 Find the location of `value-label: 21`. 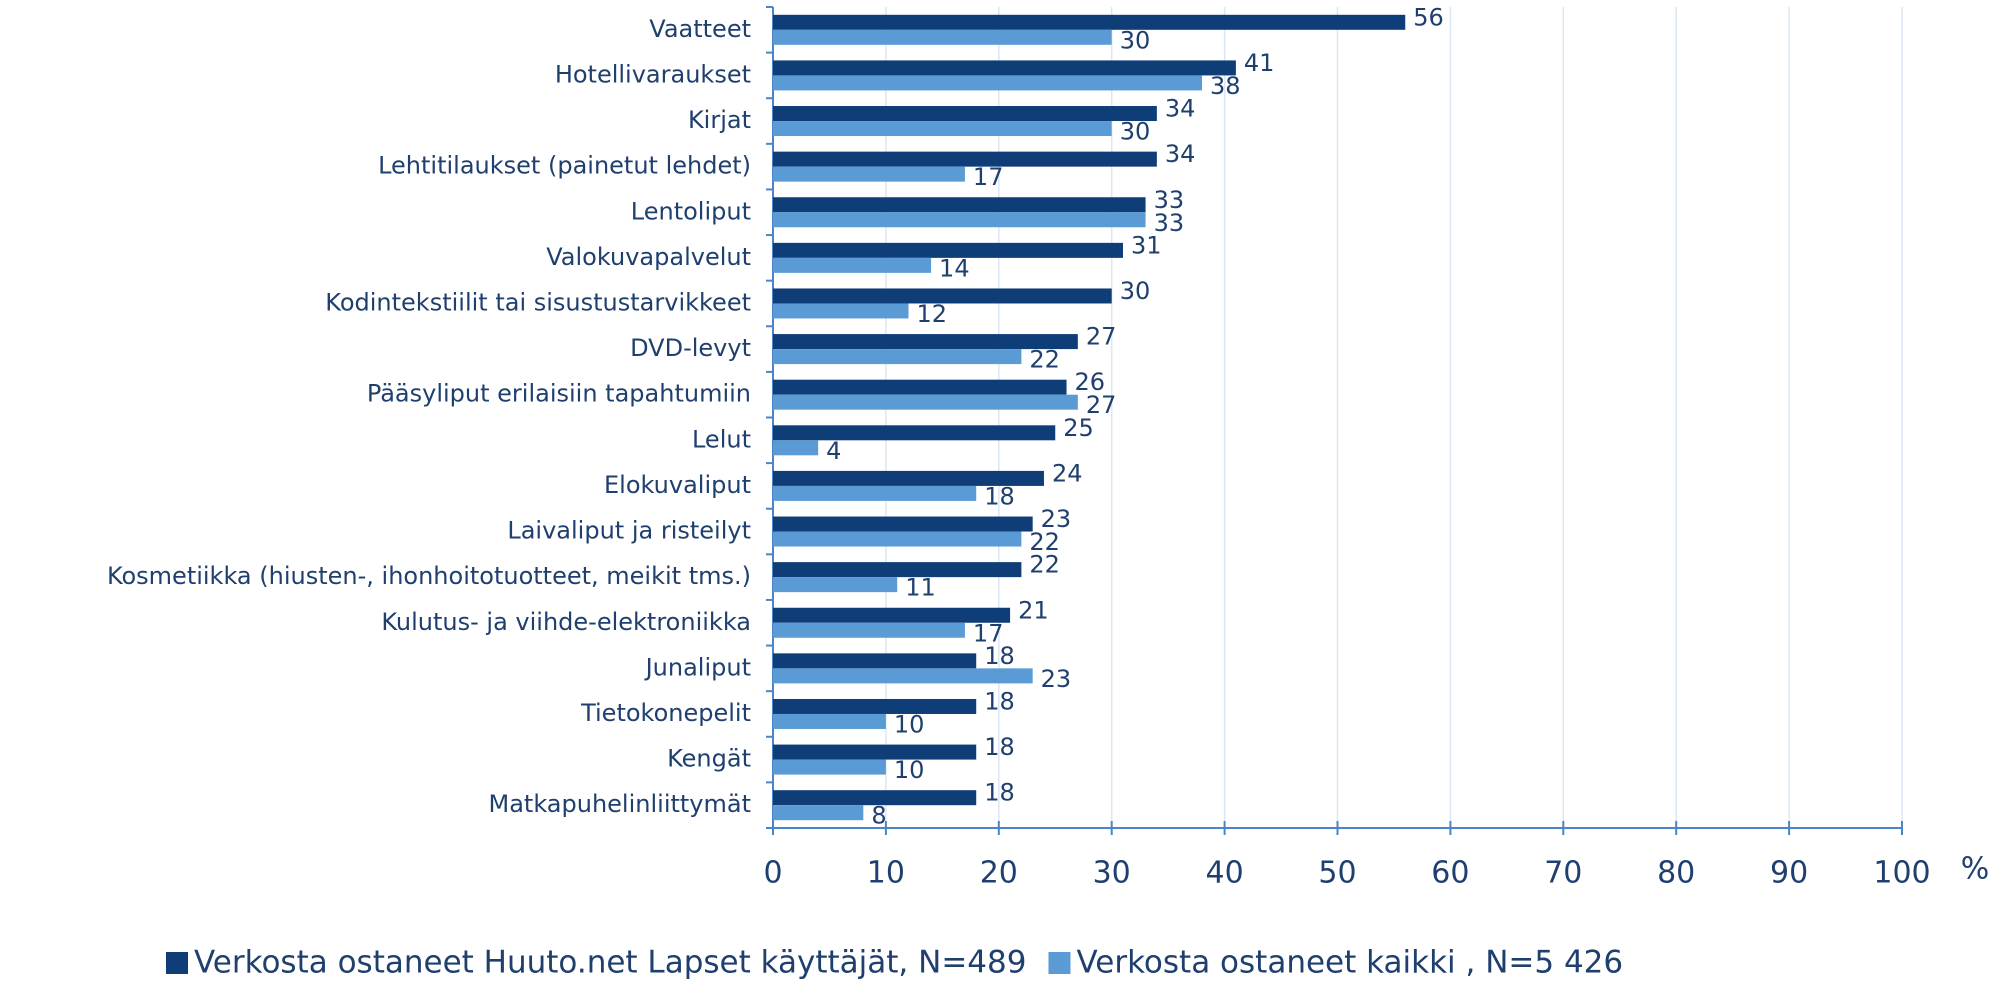

value-label: 21 is located at coordinates (1033, 610).